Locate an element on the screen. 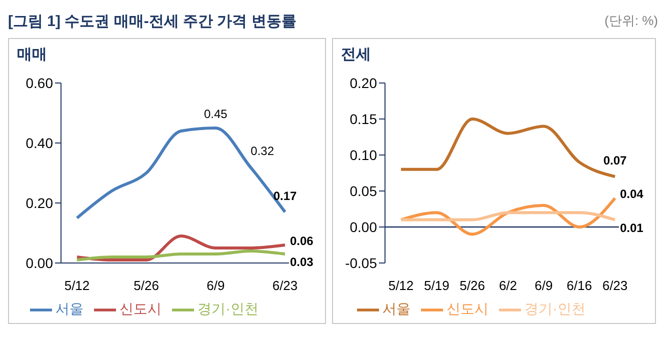 This screenshot has height=339, width=666. y-tick-label: 0.10 is located at coordinates (364, 154).